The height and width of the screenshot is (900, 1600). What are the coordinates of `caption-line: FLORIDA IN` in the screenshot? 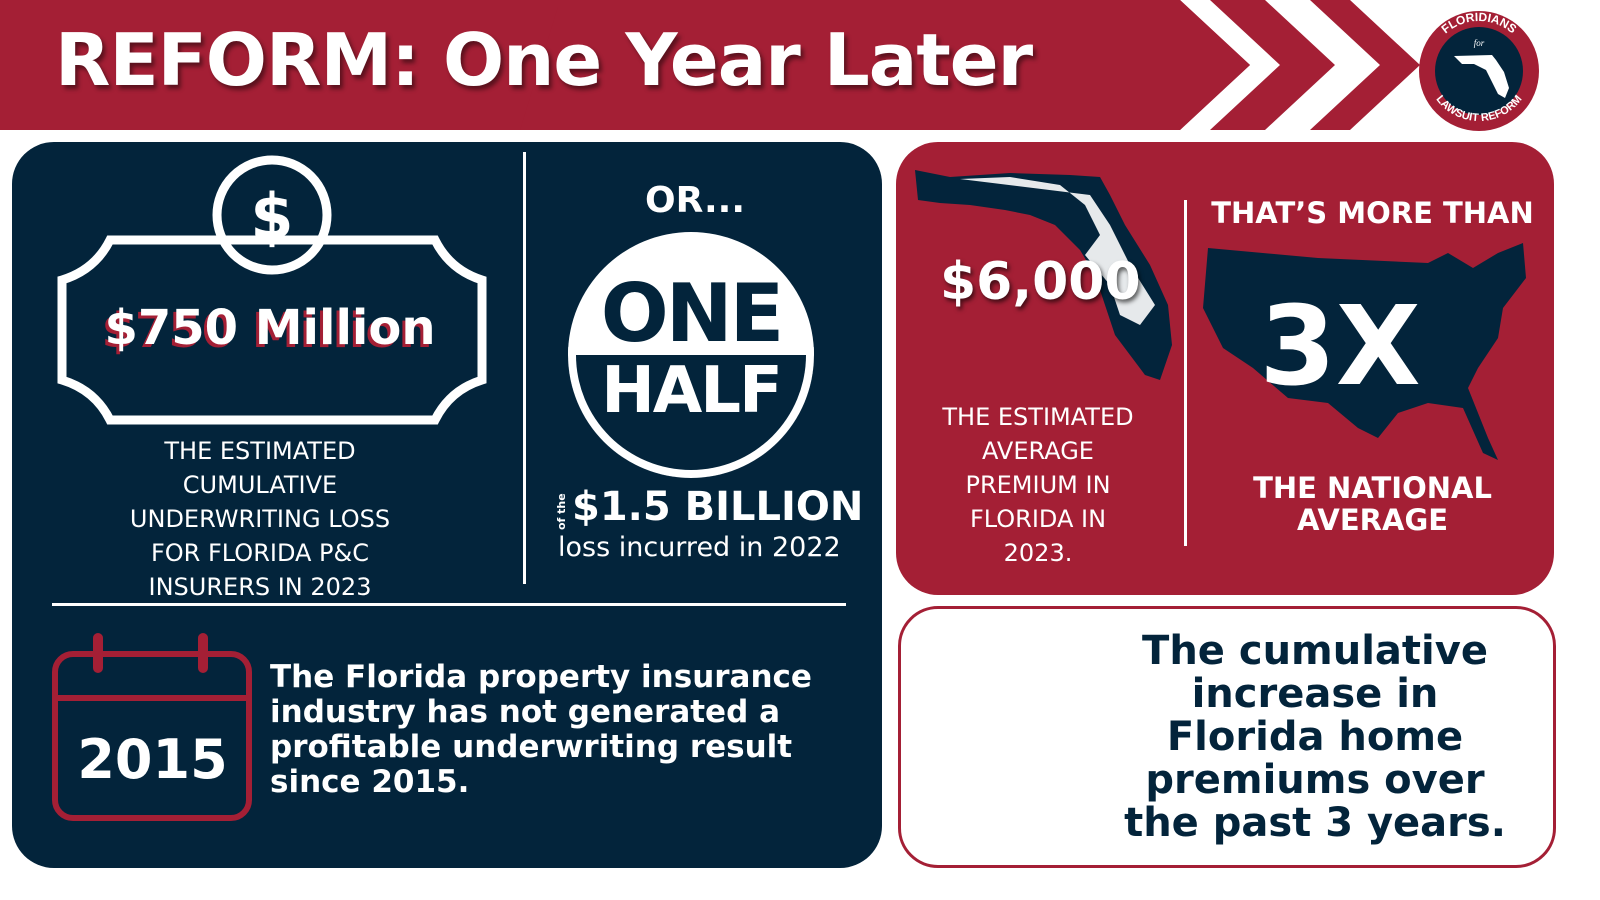 It's located at (1038, 519).